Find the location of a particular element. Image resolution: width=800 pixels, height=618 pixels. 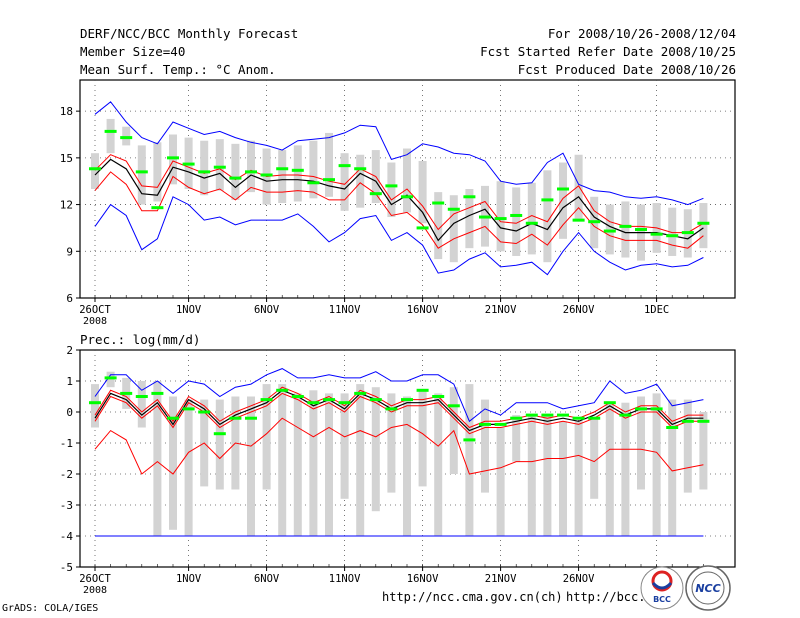

x-tick-sublabel: 2008 is located at coordinates (95, 321).